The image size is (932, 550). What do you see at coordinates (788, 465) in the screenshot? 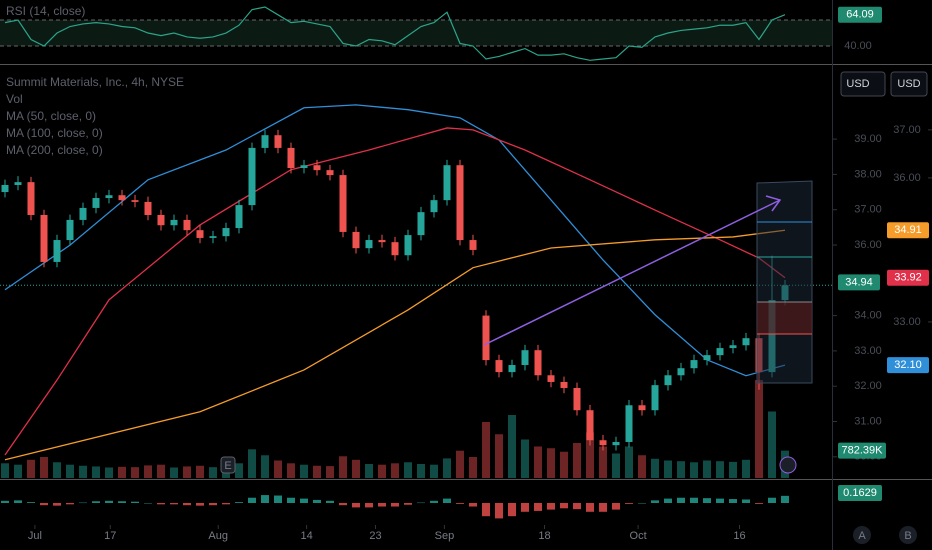
I see `event-icon` at bounding box center [788, 465].